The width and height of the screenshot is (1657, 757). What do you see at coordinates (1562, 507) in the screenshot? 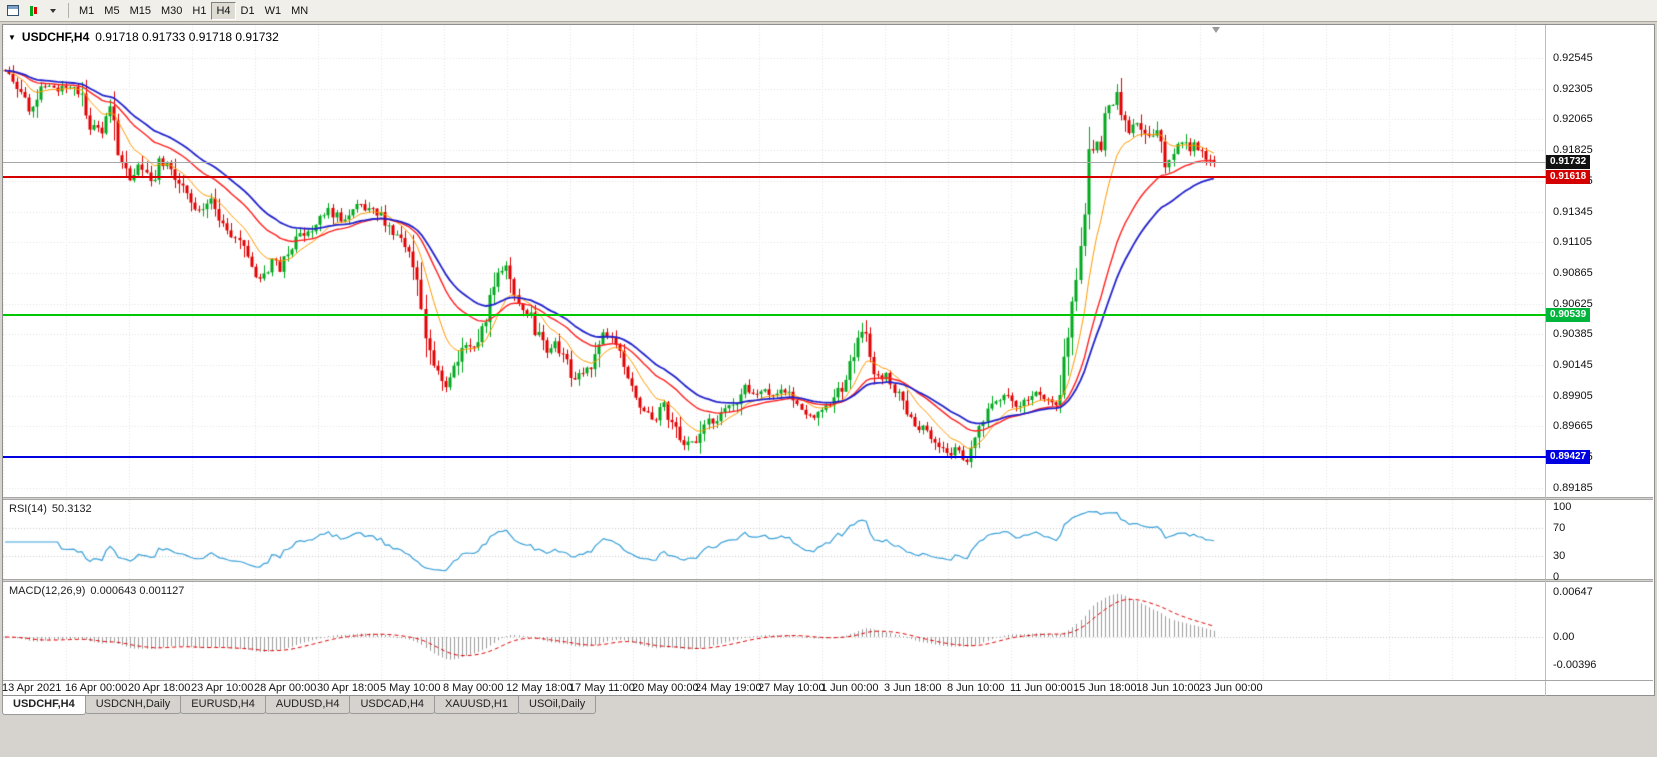
I see `rsi-level-label: 100` at bounding box center [1562, 507].